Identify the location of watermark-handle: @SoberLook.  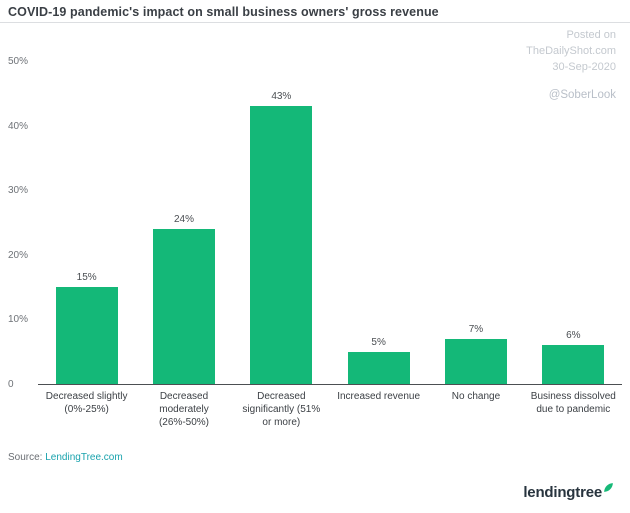
(582, 95).